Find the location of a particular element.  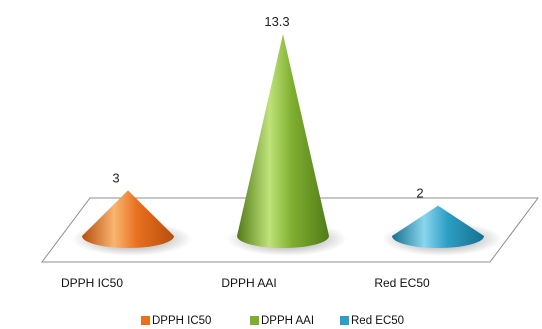

legend: DPPH IC50 DPPH AAI Red EC50 is located at coordinates (272, 321).